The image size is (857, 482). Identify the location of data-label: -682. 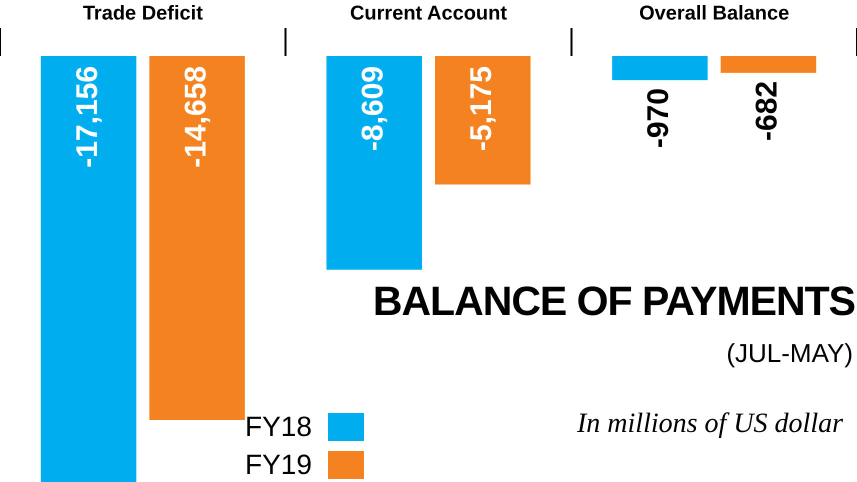
(767, 110).